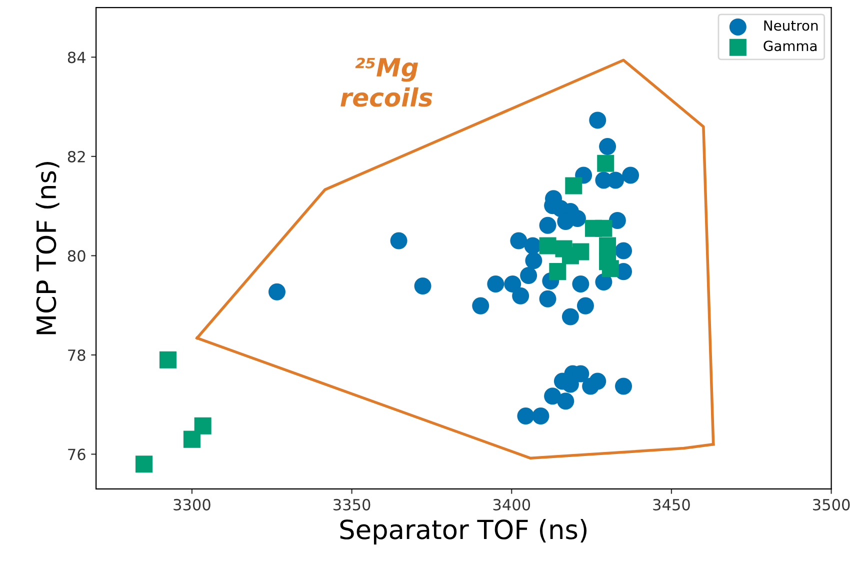 This screenshot has width=850, height=580. I want to click on y-tick-label: 82, so click(76, 156).